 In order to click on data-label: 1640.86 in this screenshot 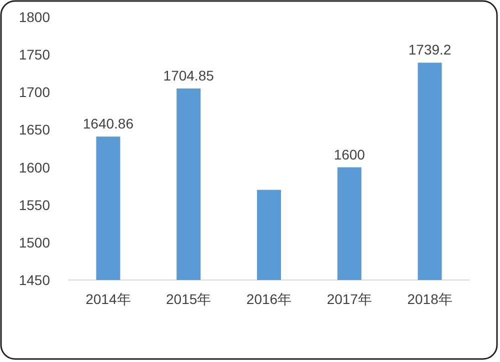, I will do `click(108, 124)`.